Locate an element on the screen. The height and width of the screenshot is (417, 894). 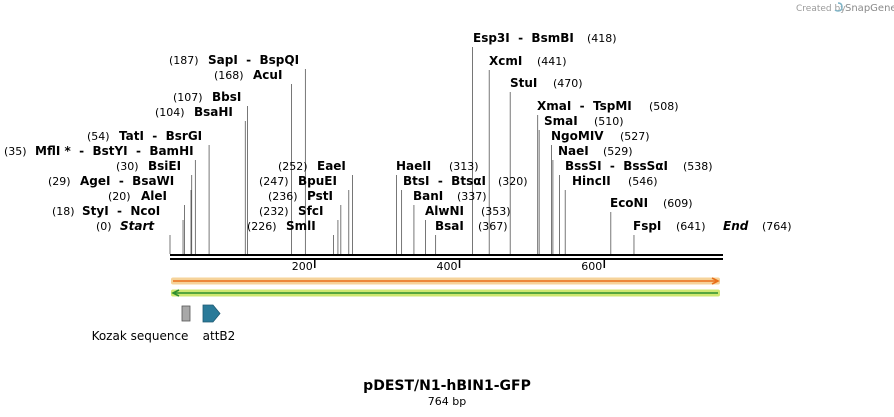
snapgene-credit: Created by SnapGene is located at coordinates (845, 8).